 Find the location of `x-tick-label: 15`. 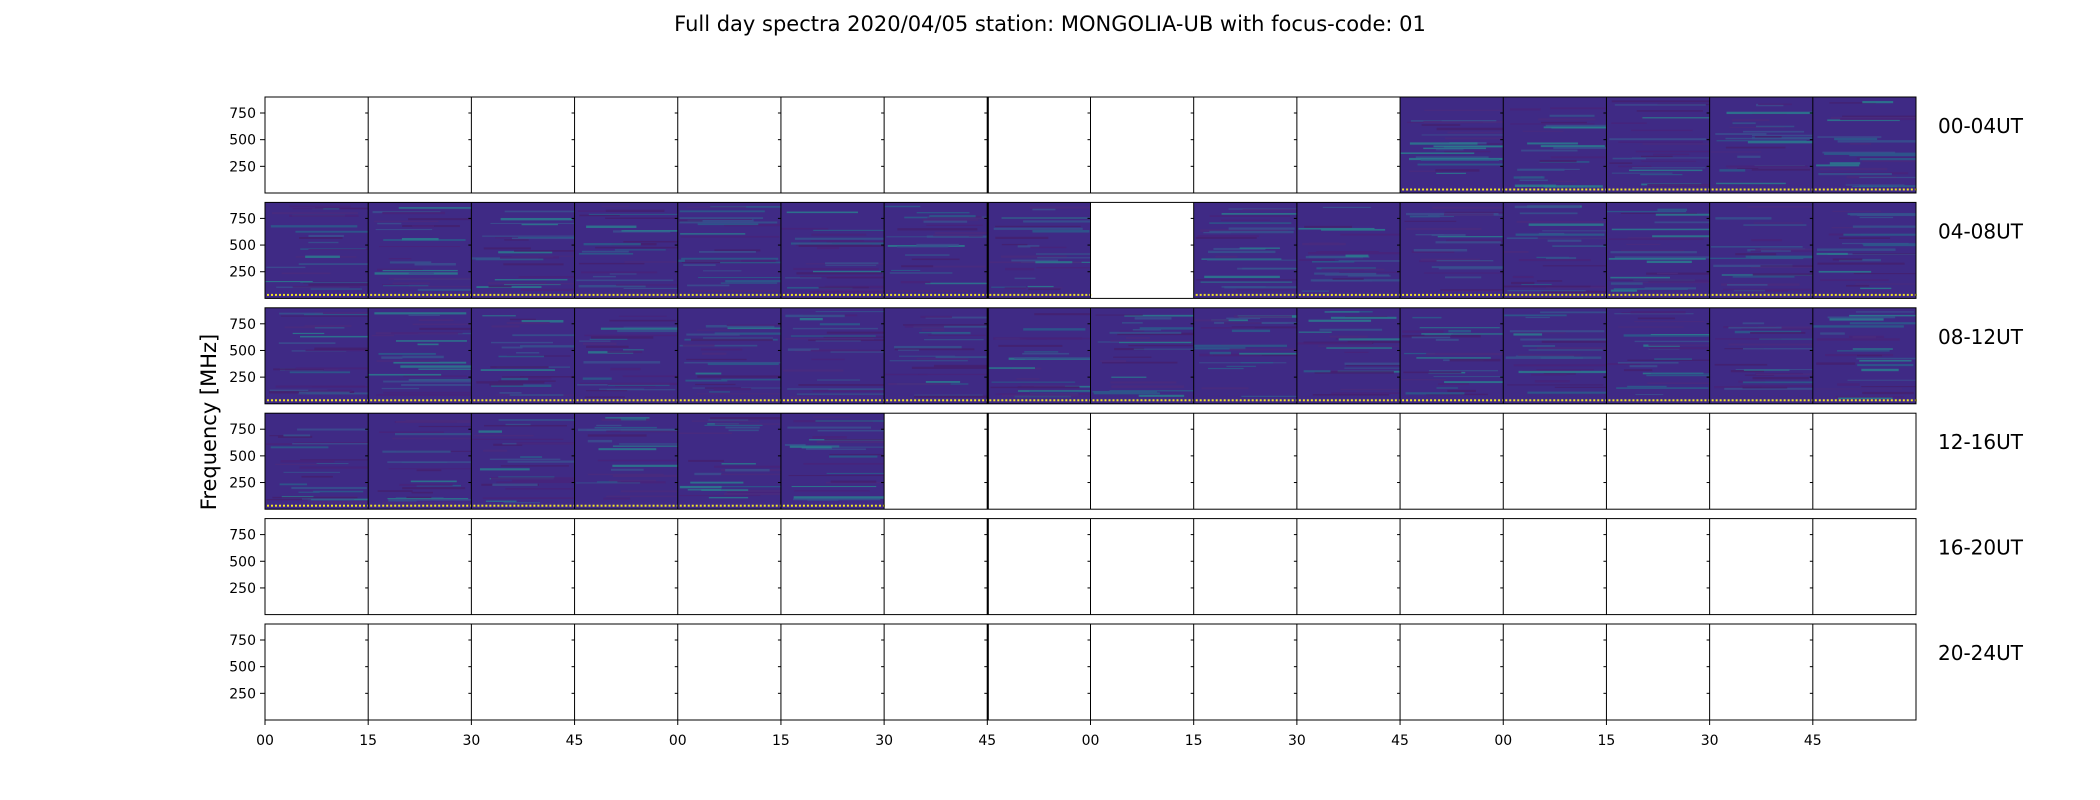

x-tick-label: 15 is located at coordinates (1194, 741).